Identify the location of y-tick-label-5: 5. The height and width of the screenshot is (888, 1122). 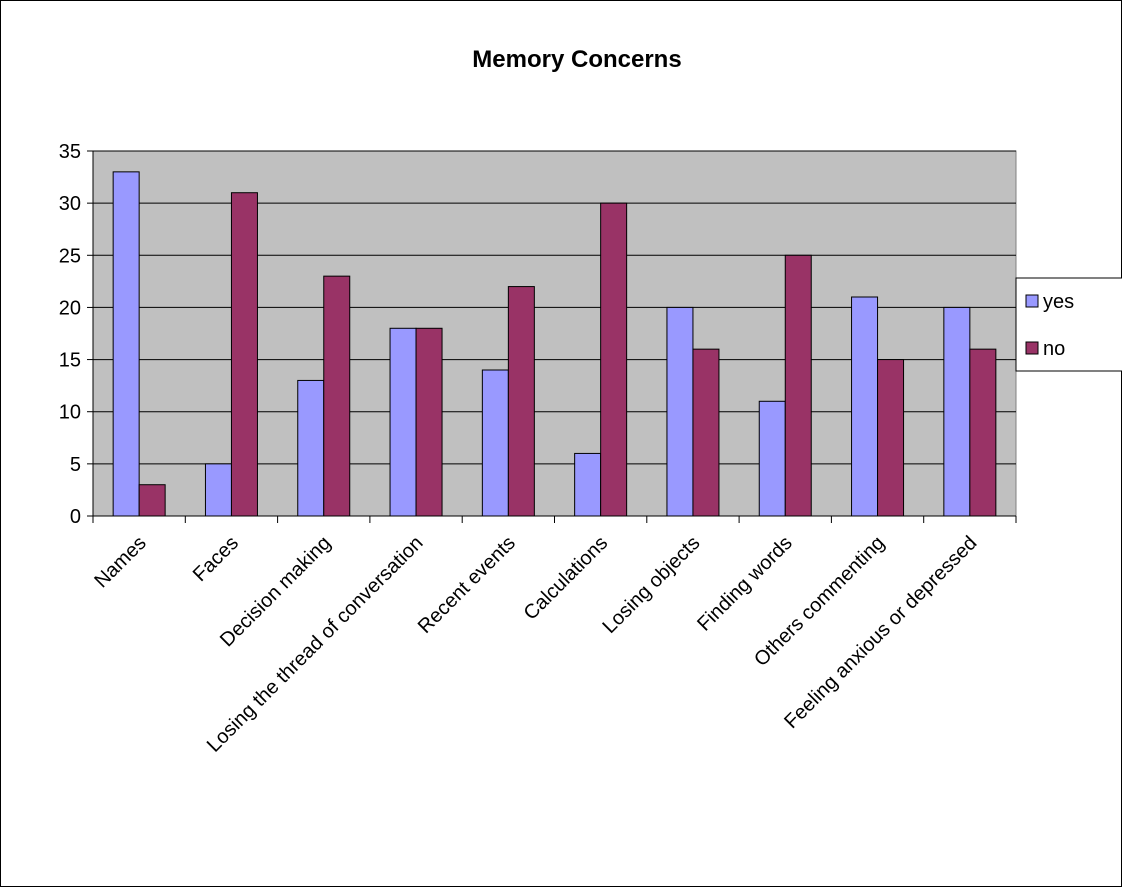
(75, 465).